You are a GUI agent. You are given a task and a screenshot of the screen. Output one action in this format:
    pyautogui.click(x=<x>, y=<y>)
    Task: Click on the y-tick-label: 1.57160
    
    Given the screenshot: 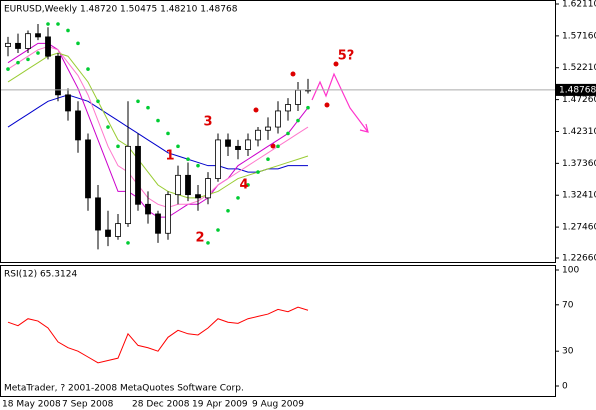 What is the action you would take?
    pyautogui.click(x=579, y=36)
    